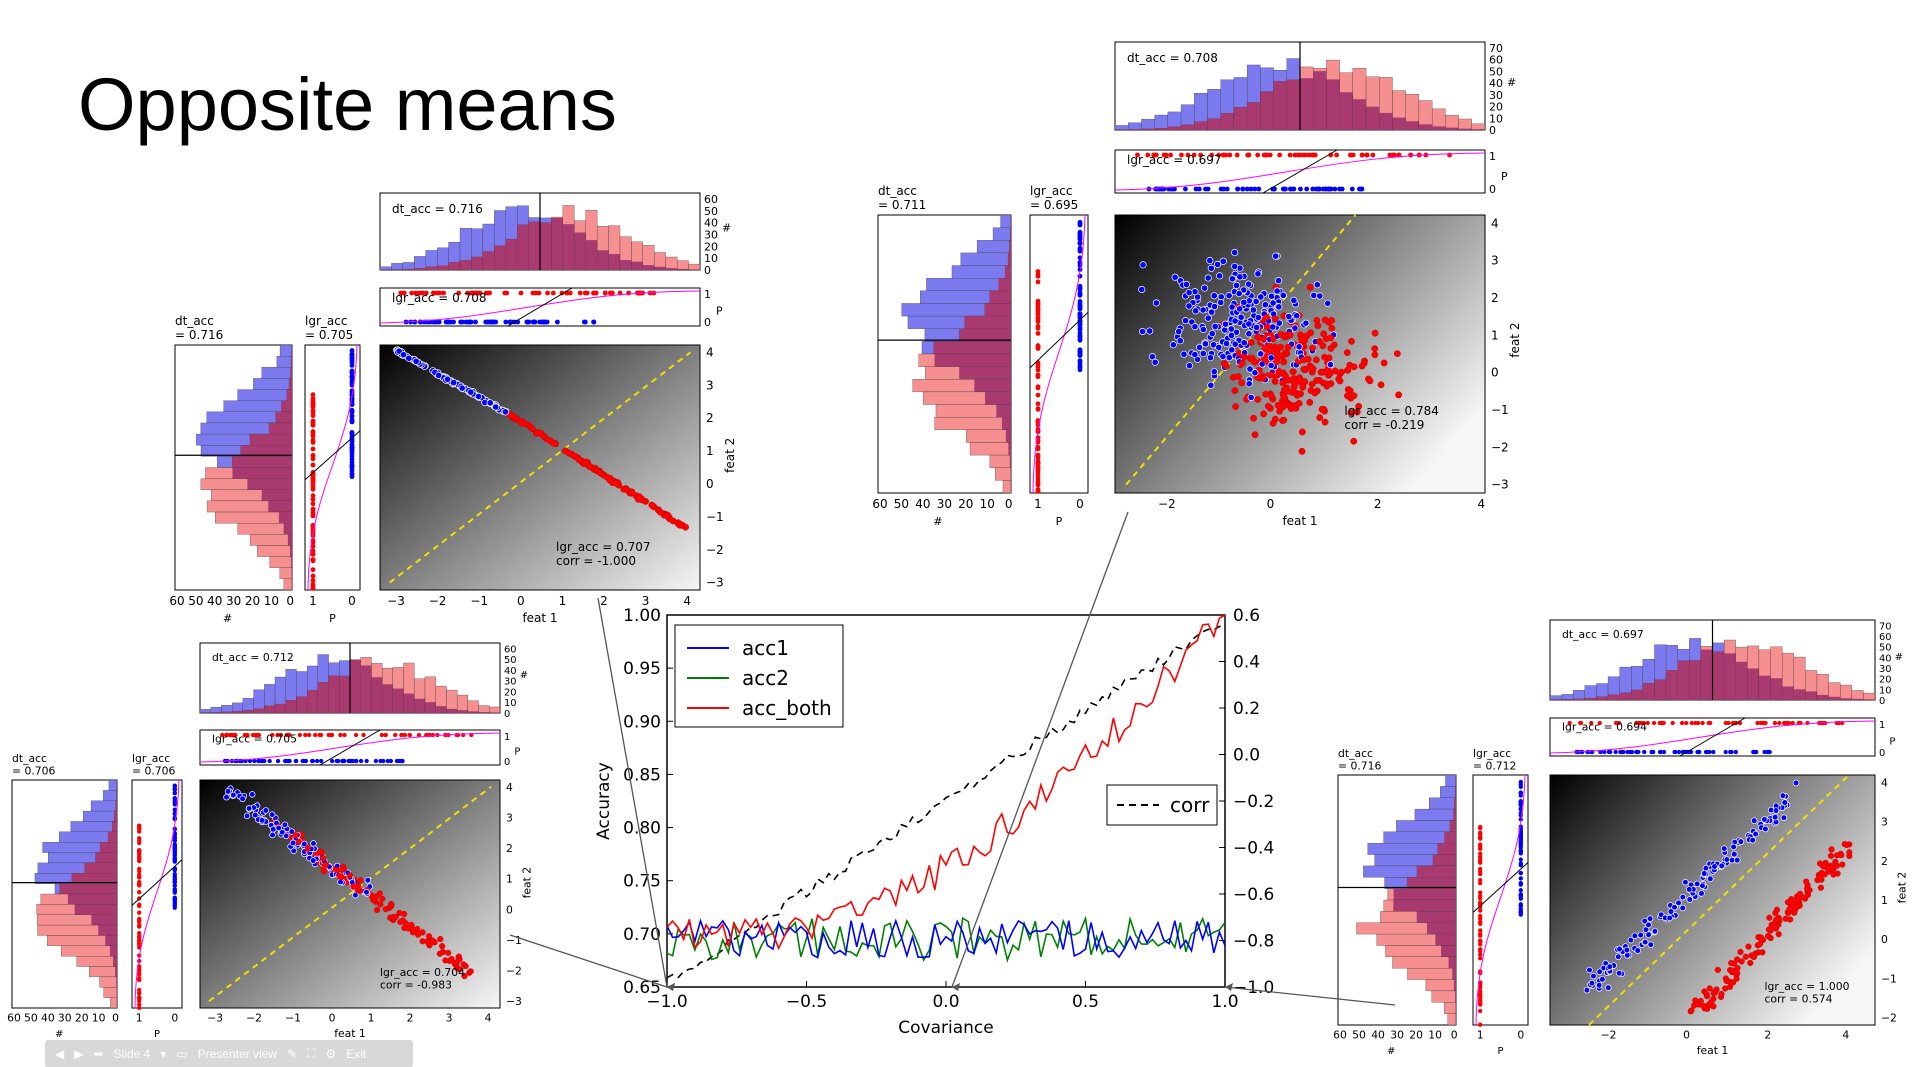  Describe the element at coordinates (311, 1053) in the screenshot. I see `fullscreen-icon: ⛶` at that location.